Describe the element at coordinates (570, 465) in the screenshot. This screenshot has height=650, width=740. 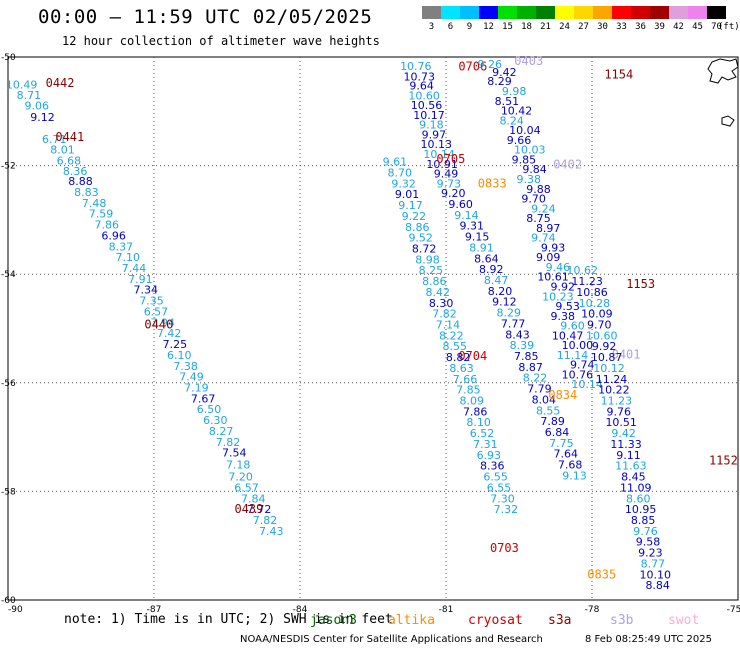
I see `wave-height-label: 7.68` at that location.